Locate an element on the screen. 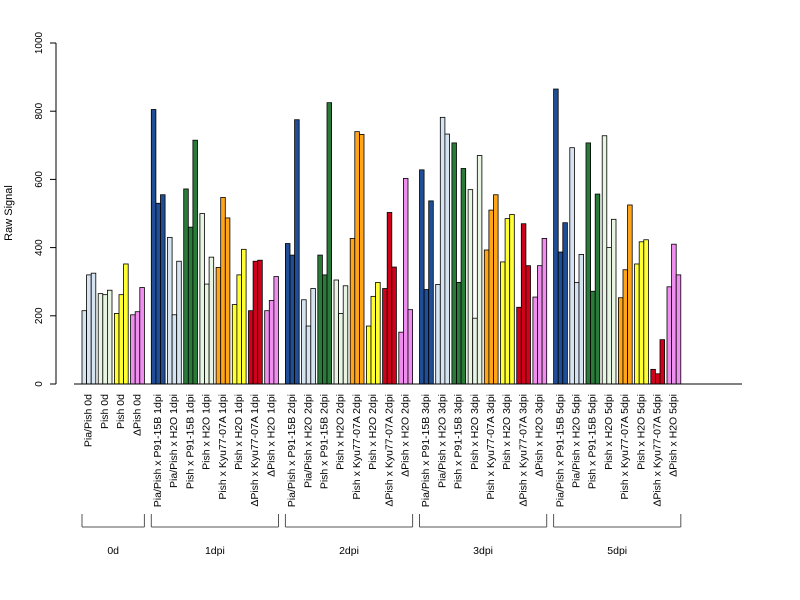  y-tick-label: 0 is located at coordinates (39, 384).